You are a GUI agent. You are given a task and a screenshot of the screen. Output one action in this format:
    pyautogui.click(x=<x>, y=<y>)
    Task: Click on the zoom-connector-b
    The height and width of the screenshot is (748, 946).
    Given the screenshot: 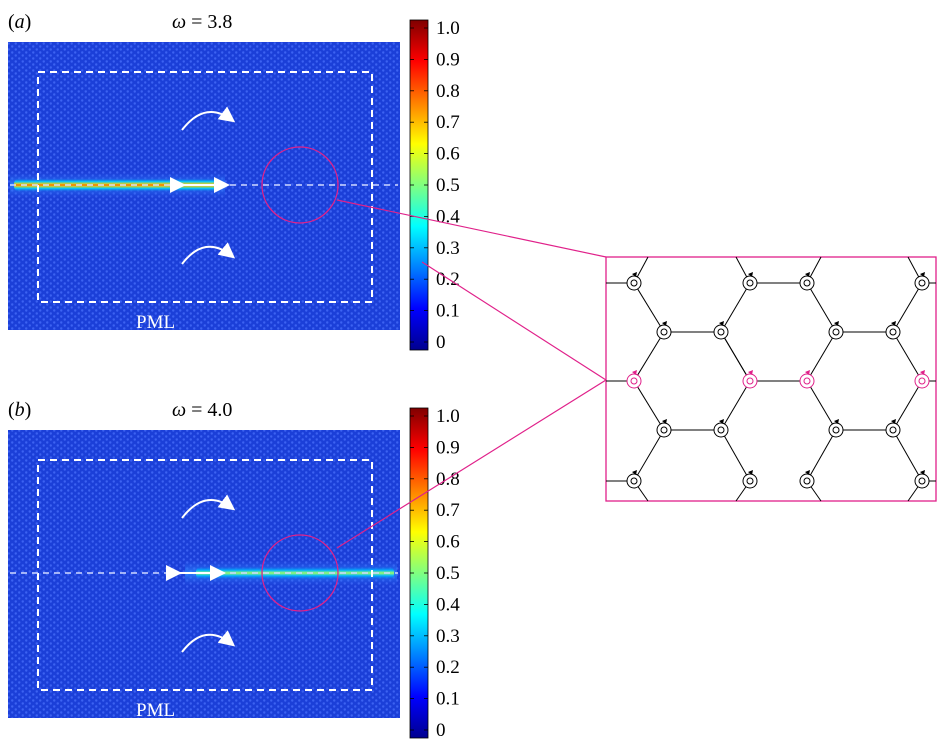 What is the action you would take?
    pyautogui.click(x=471, y=464)
    